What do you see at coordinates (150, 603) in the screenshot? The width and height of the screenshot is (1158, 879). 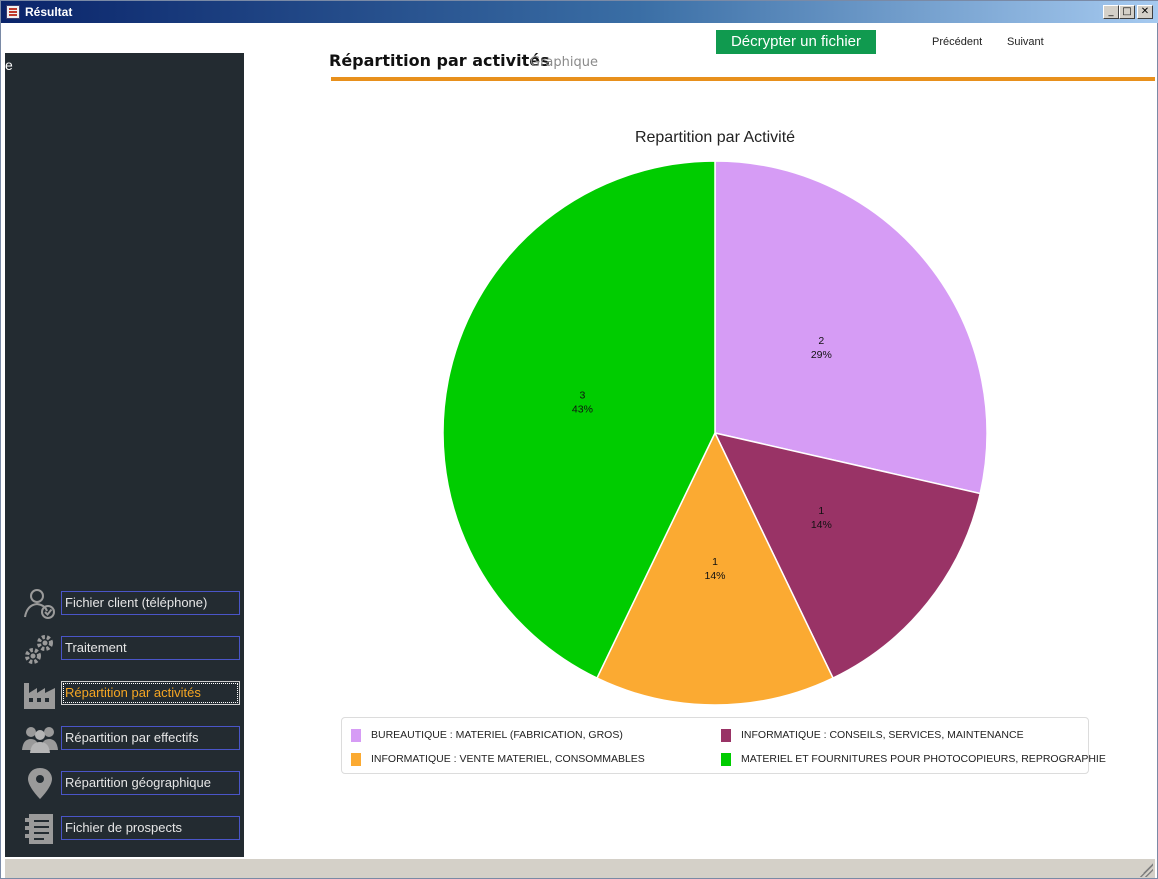 I see `sidebar-item-label: Fichier client (téléphone)` at bounding box center [150, 603].